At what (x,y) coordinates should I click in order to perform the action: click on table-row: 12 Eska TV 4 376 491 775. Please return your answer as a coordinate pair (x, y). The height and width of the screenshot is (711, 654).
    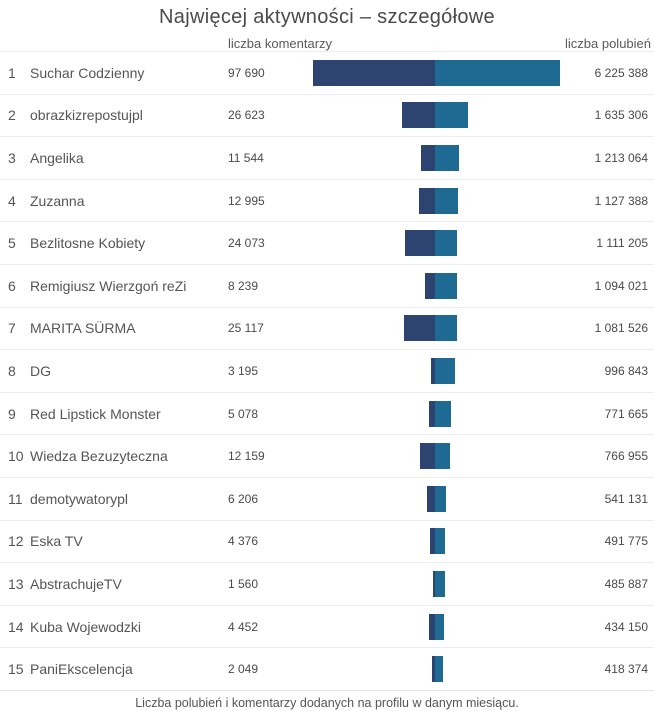
    Looking at the image, I should click on (327, 541).